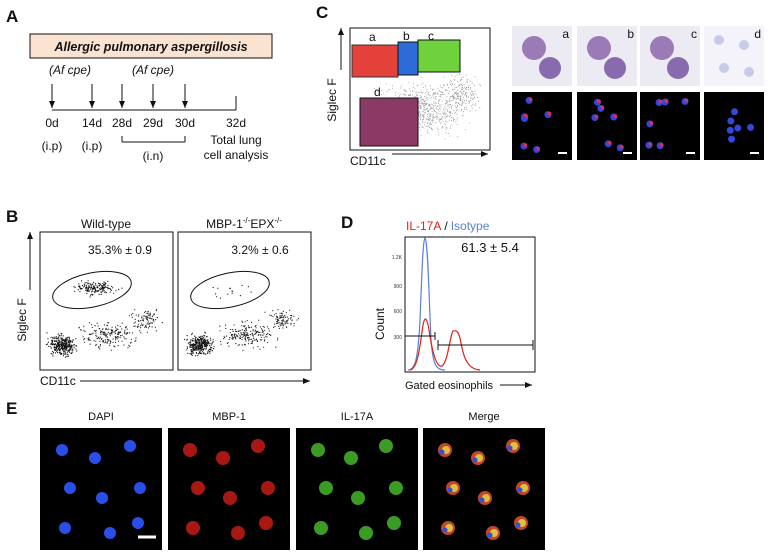 The image size is (777, 553). What do you see at coordinates (490, 247) in the screenshot?
I see `stat: 61.3 ± 5.4` at bounding box center [490, 247].